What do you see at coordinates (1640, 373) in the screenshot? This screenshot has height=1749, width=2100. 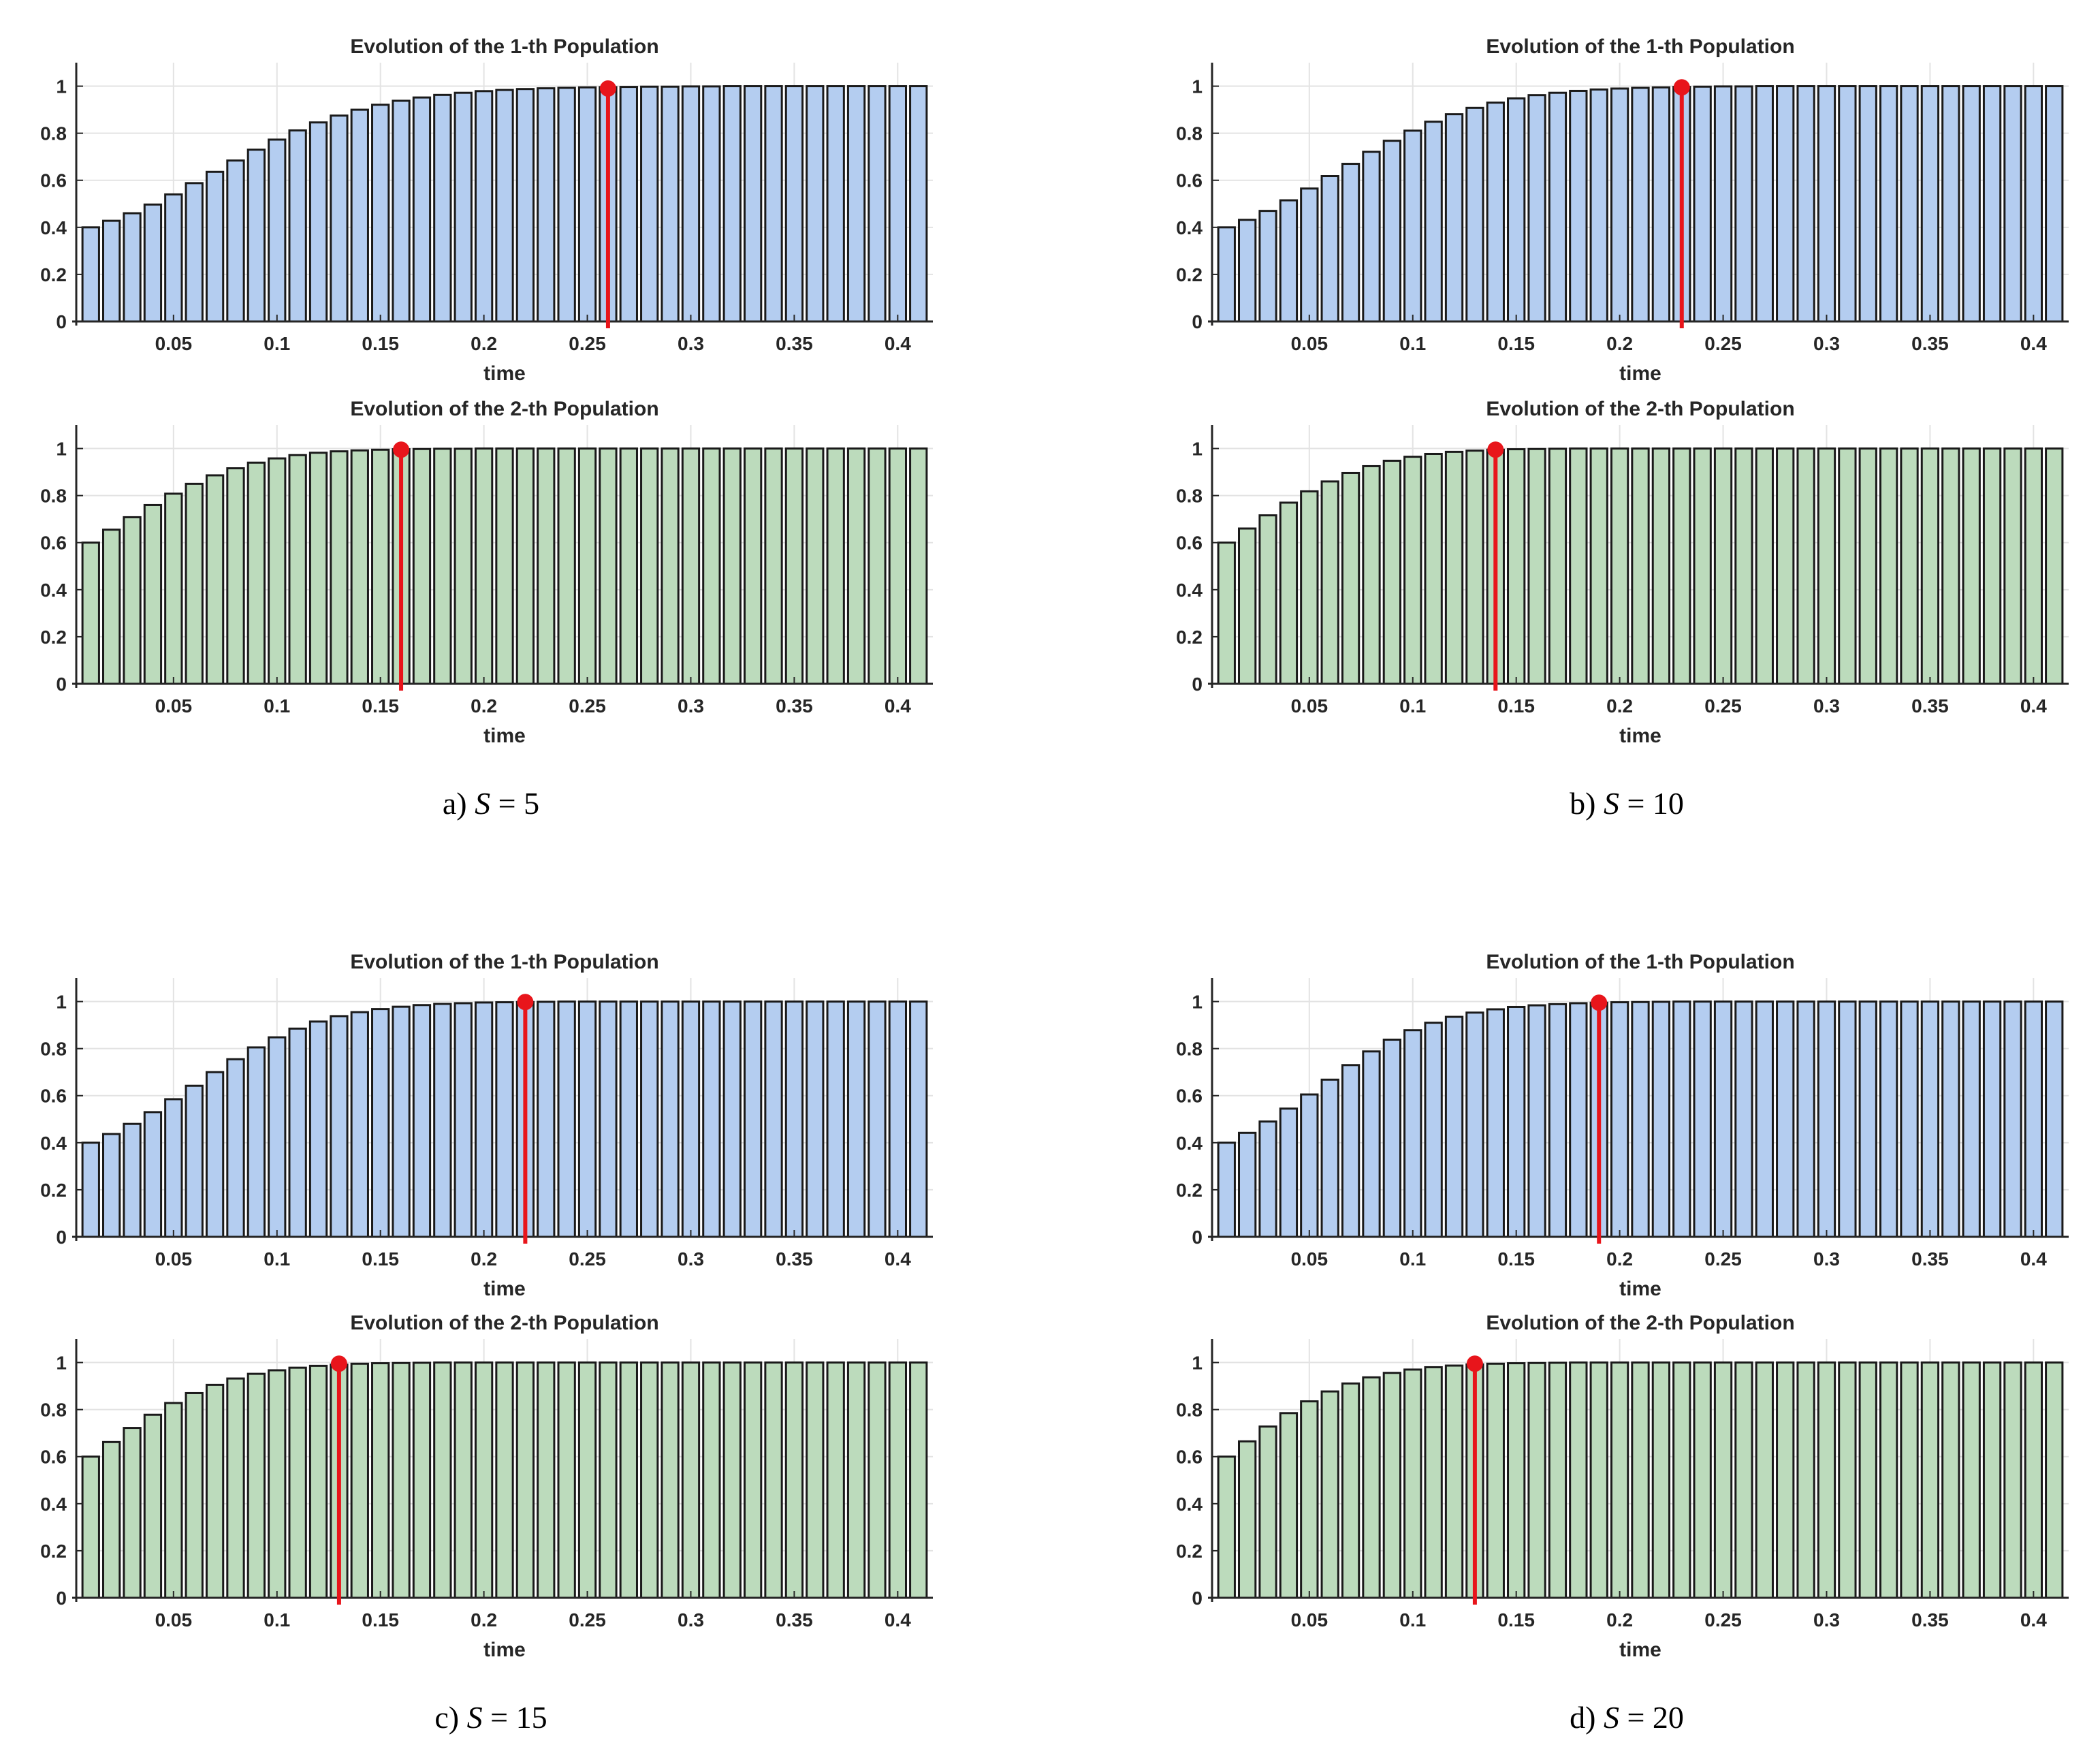 I see `x-axis-label: time` at bounding box center [1640, 373].